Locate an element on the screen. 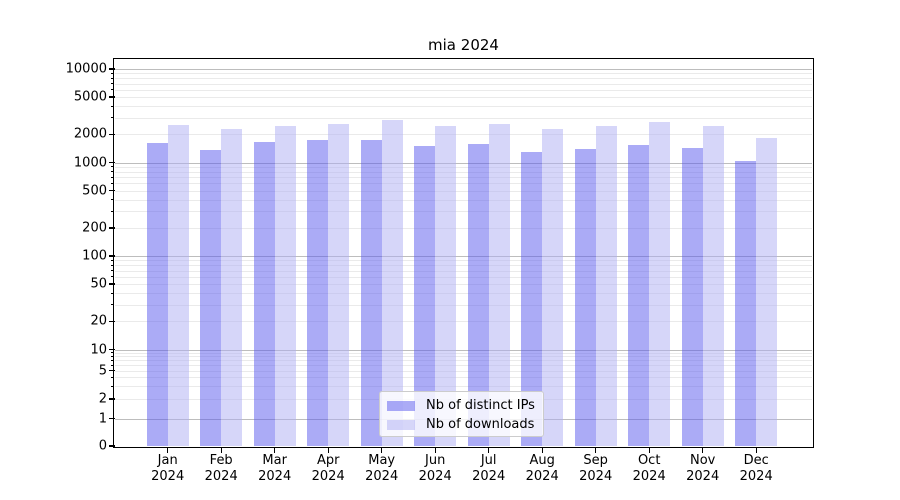 Image resolution: width=900 pixels, height=500 pixels. legend: Nb of distinct IPs Nb of downloads is located at coordinates (461, 414).